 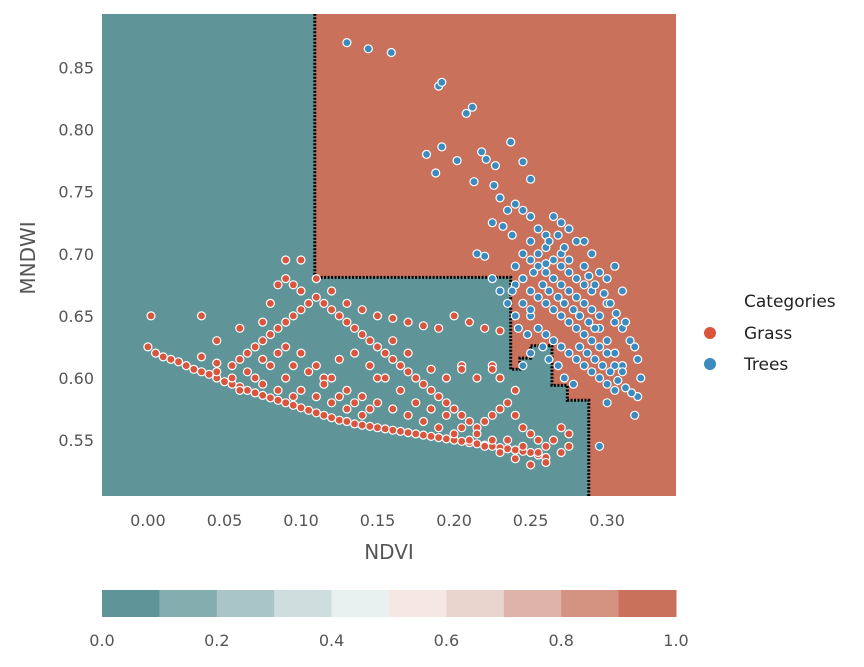 I want to click on colorbar-tick-label: 0.0, so click(x=101, y=640).